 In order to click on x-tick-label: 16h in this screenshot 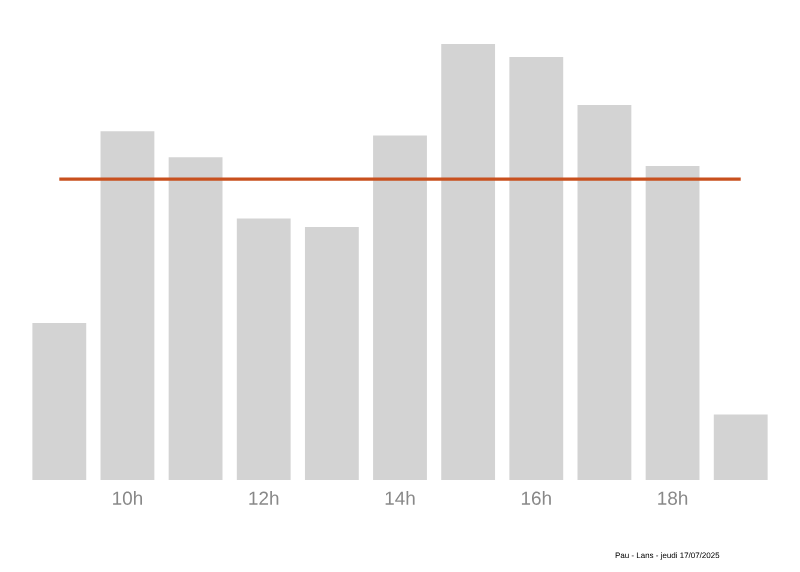, I will do `click(536, 498)`.